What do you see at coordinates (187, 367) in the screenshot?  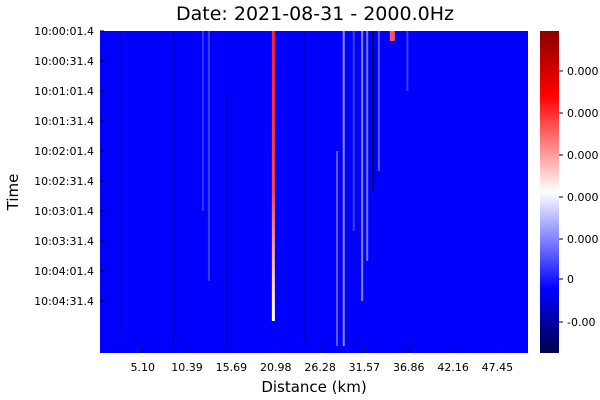 I see `x-tick-label: 10.39` at bounding box center [187, 367].